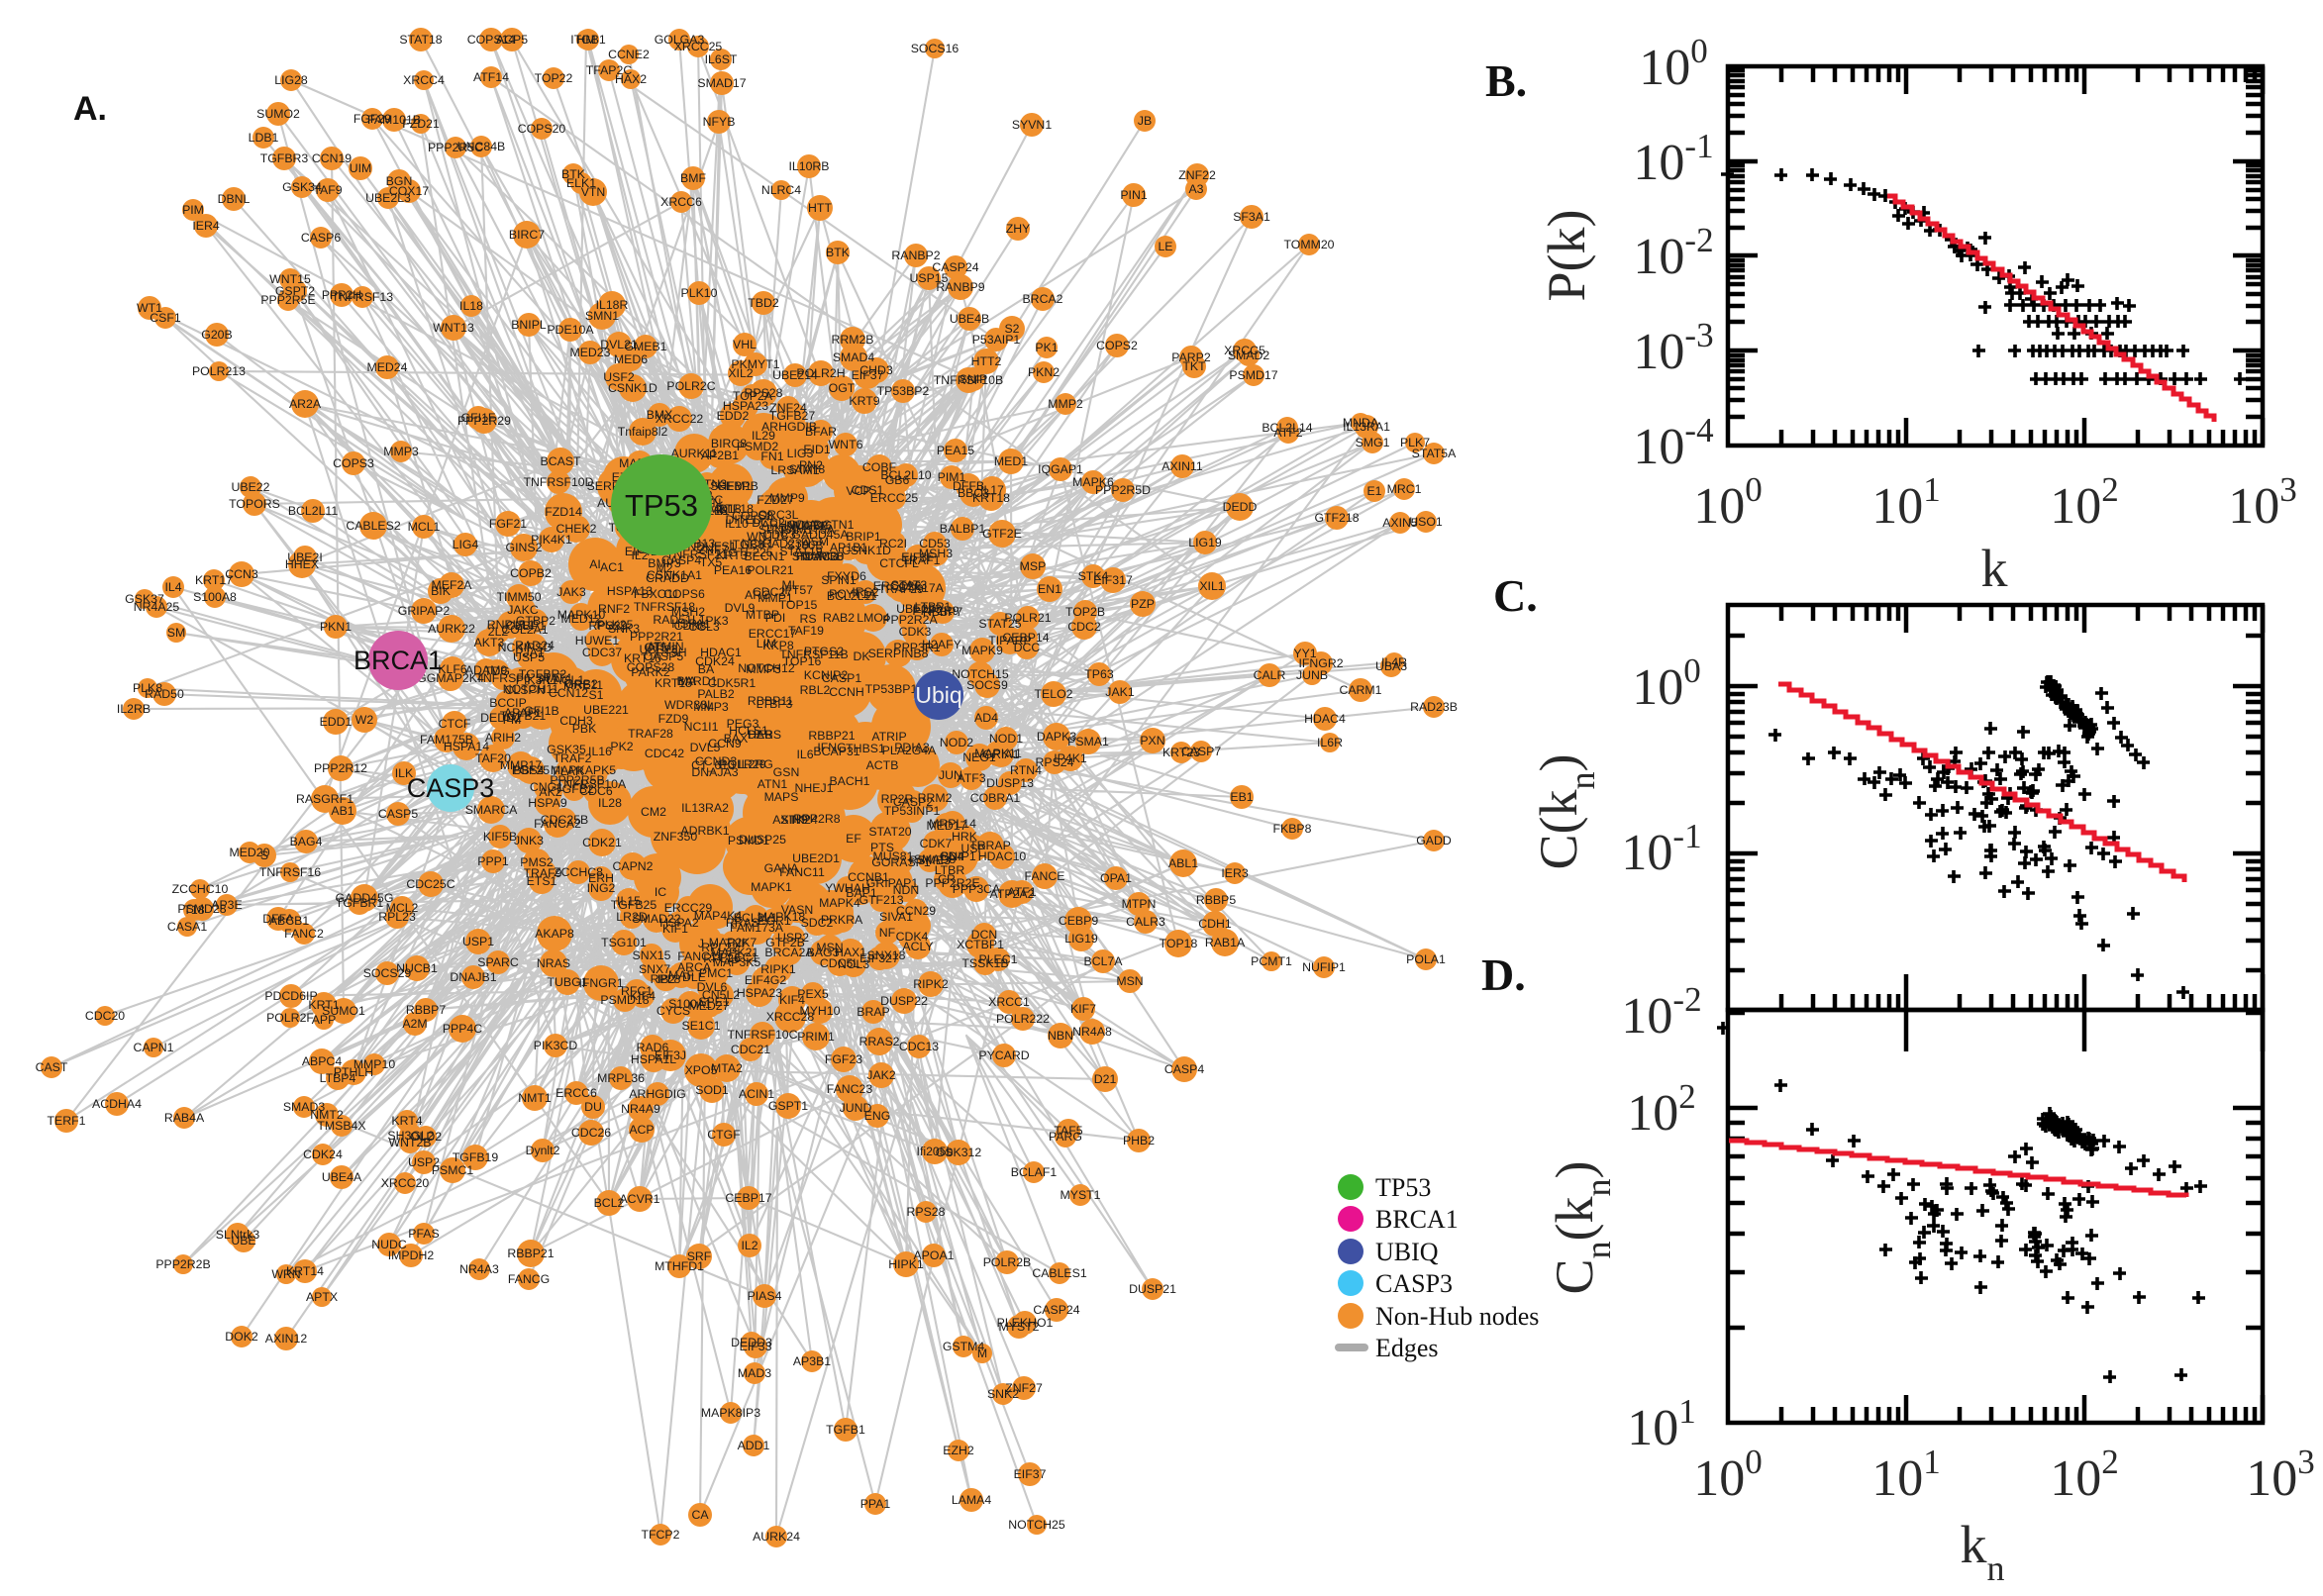  Describe the element at coordinates (153, 1047) in the screenshot. I see `svg-text: CAPN1` at that location.